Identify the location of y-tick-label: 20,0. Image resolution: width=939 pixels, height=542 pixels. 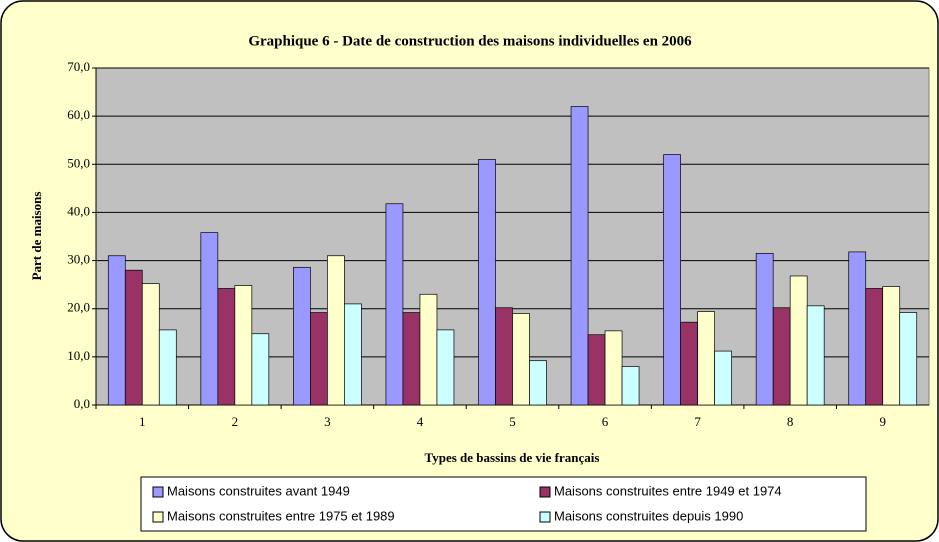
(78, 307).